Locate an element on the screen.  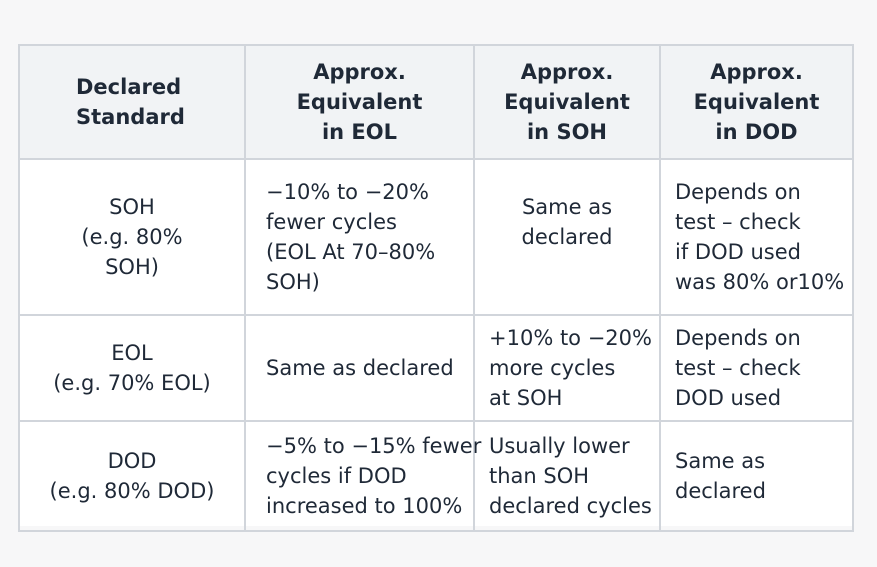
header-soh: Approx. Equivalent in SOH is located at coordinates (567, 102).